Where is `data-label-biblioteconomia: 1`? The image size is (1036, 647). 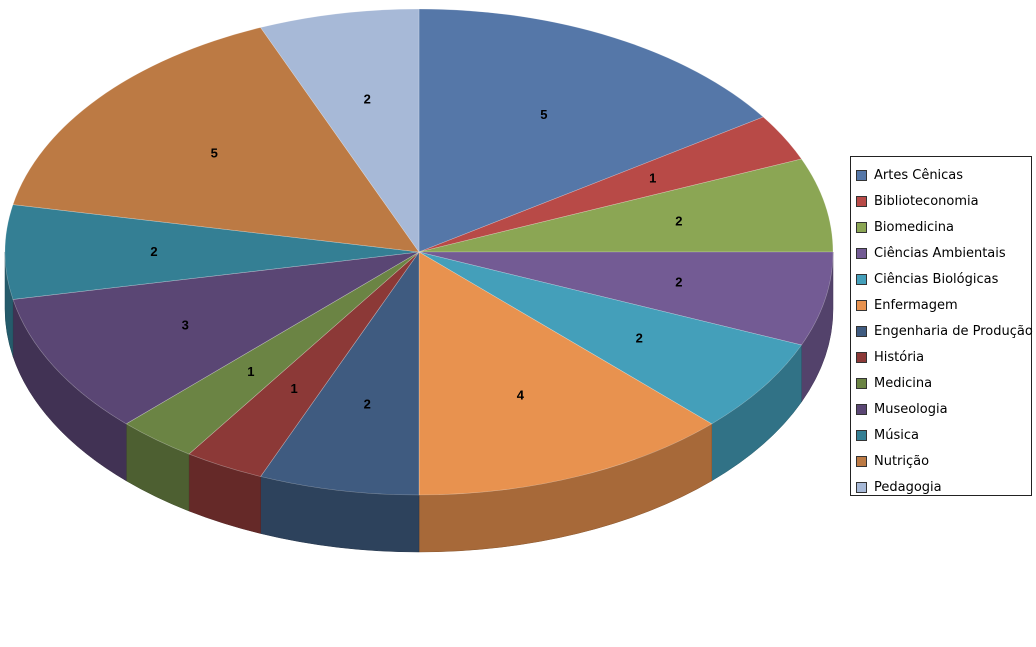
data-label-biblioteconomia: 1 is located at coordinates (652, 178).